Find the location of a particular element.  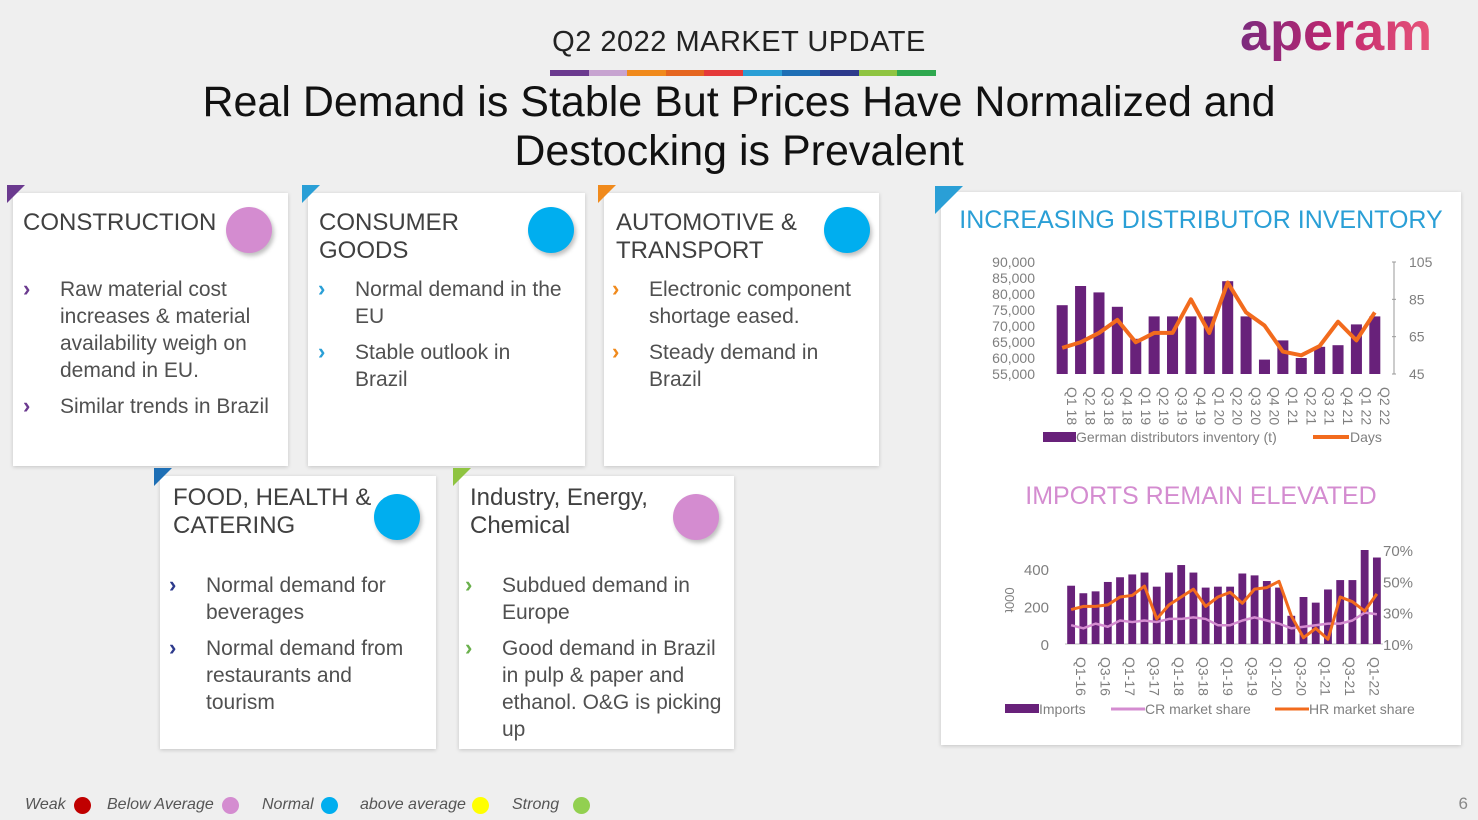

x-tick-label: Q3 18 is located at coordinates (1109, 406).